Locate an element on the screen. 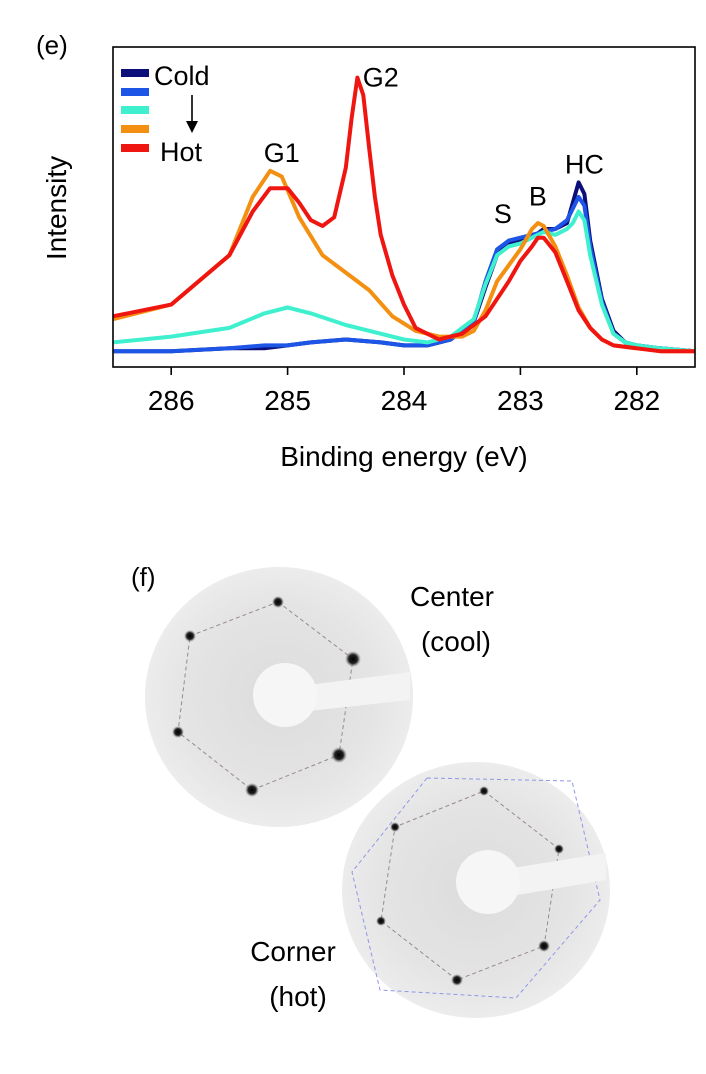  legend-label-hot: Hot is located at coordinates (181, 152).